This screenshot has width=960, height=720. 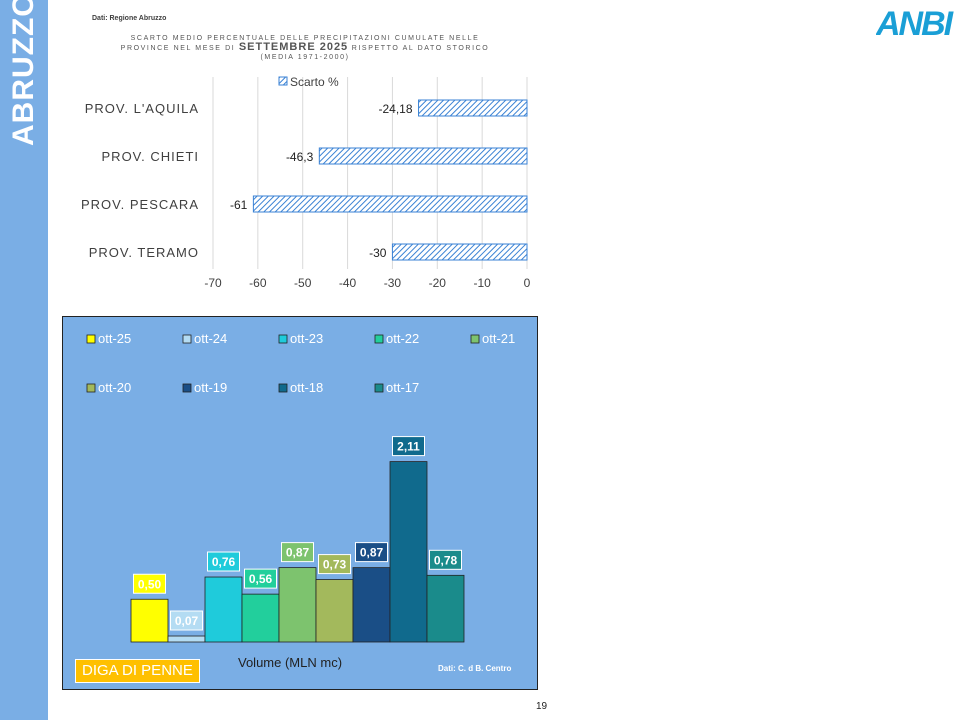 I want to click on x-tick-label: -70, so click(x=213, y=283).